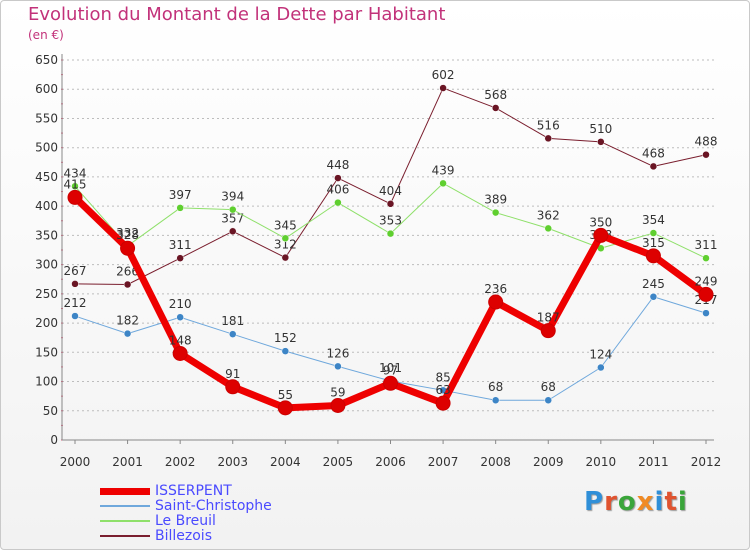  Describe the element at coordinates (50, 411) in the screenshot. I see `y-tick-label: 50` at that location.